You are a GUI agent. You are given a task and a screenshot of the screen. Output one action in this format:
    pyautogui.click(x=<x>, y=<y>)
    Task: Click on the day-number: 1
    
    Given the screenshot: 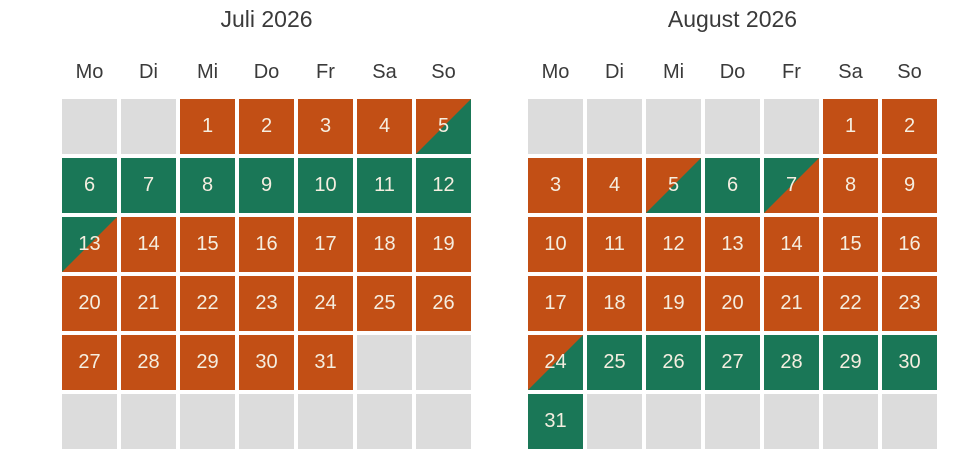 What is the action you would take?
    pyautogui.click(x=850, y=126)
    